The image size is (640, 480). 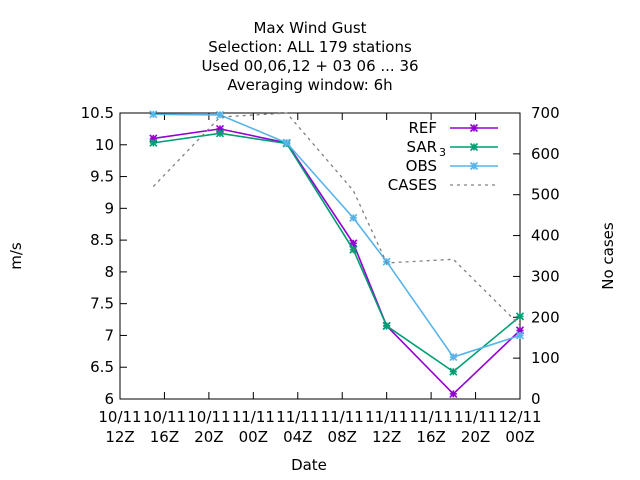 I want to click on y-tick-label: 8.5, so click(x=102, y=240).